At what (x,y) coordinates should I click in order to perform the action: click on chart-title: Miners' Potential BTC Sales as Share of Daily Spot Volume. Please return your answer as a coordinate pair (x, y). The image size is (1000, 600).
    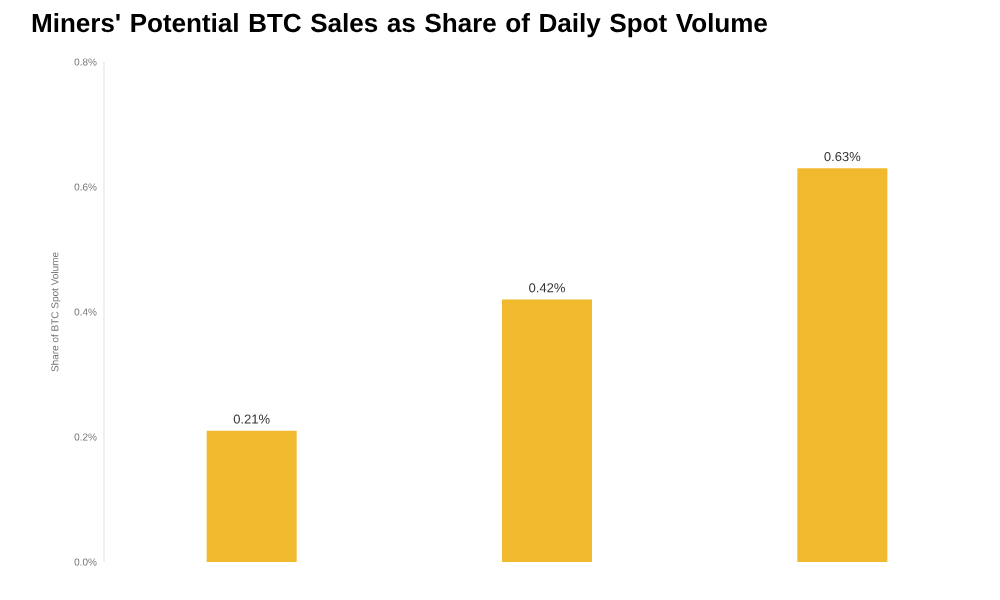
    Looking at the image, I should click on (399, 25).